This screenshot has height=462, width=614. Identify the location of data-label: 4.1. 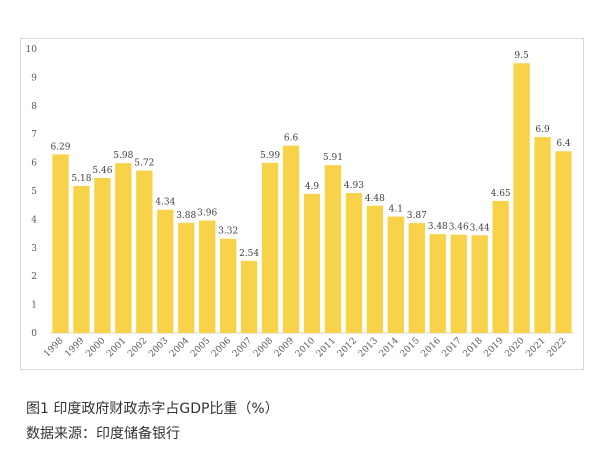
(396, 210).